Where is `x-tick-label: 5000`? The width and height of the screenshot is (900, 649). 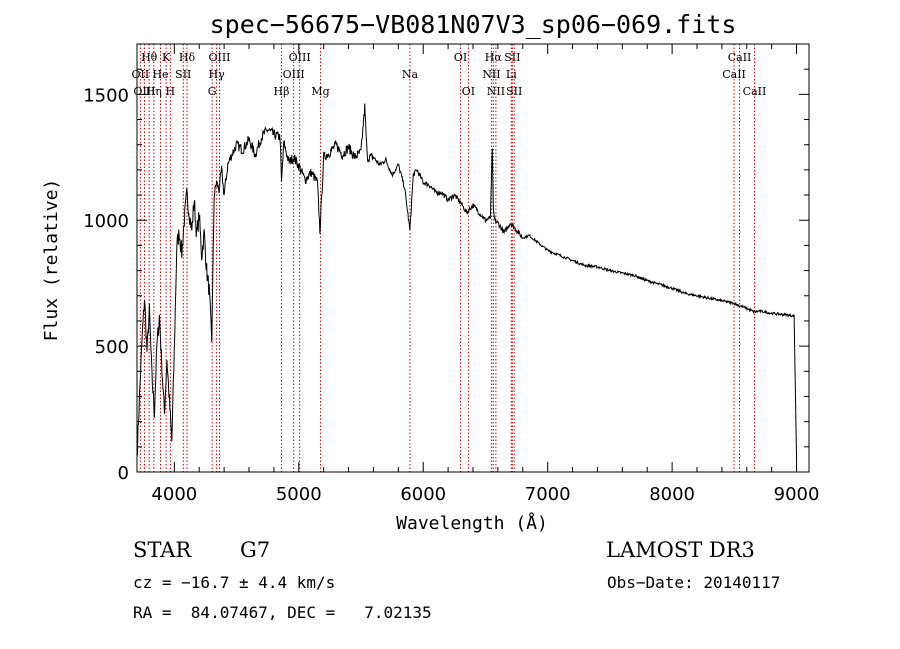 x-tick-label: 5000 is located at coordinates (299, 494).